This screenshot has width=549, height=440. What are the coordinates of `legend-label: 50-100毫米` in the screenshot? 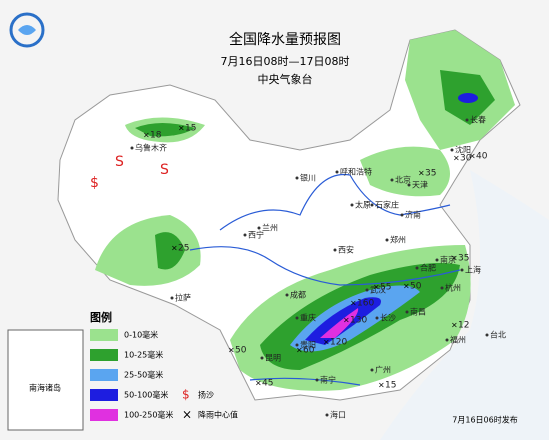 It's located at (146, 395).